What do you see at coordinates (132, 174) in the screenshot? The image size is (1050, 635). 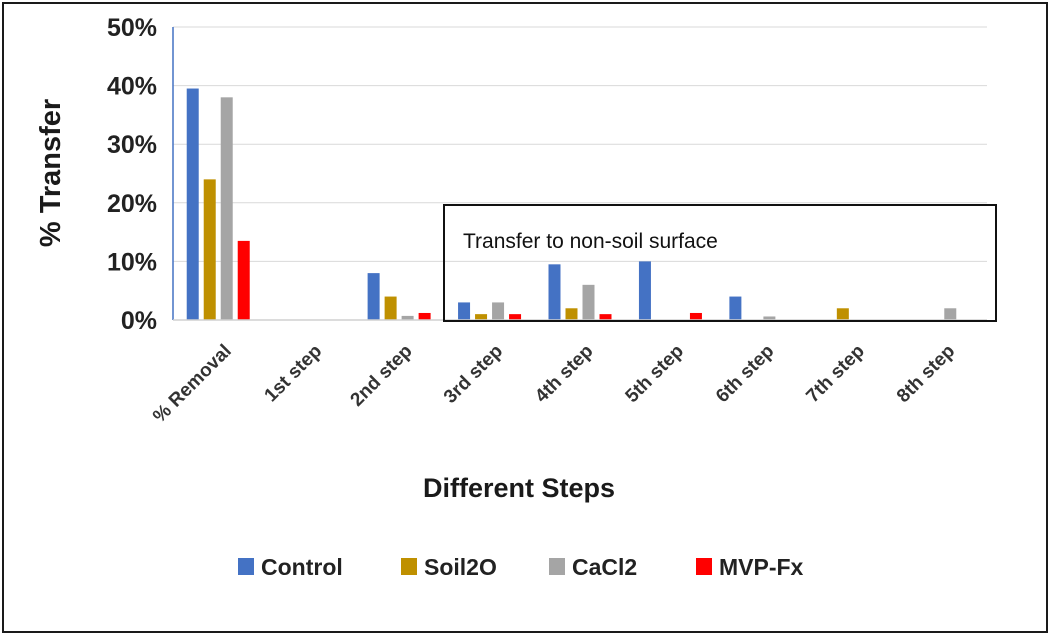 I see `y-tick-labels: 0% 10% 20% 30% 40% 50%` at bounding box center [132, 174].